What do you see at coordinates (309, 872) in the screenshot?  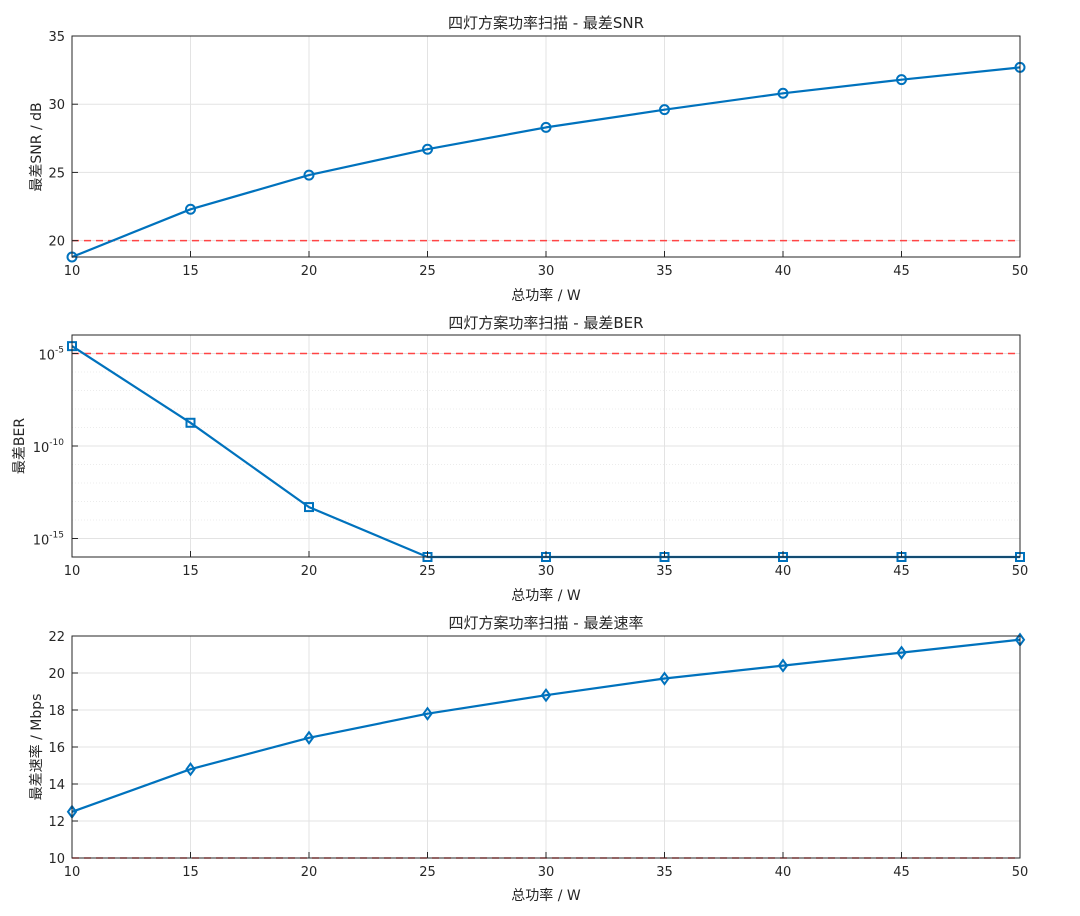 I see `rate-x-tick-label: 20` at bounding box center [309, 872].